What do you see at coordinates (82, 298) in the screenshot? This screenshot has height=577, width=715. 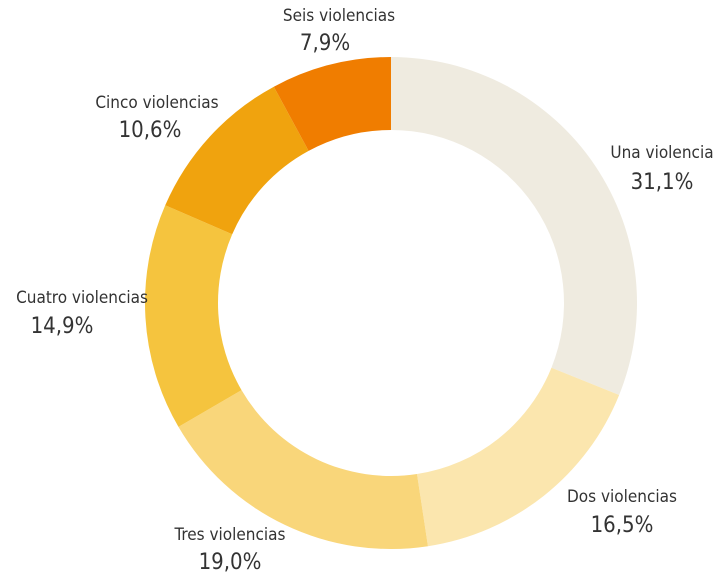 I see `segment-label: Cuatro violencias` at bounding box center [82, 298].